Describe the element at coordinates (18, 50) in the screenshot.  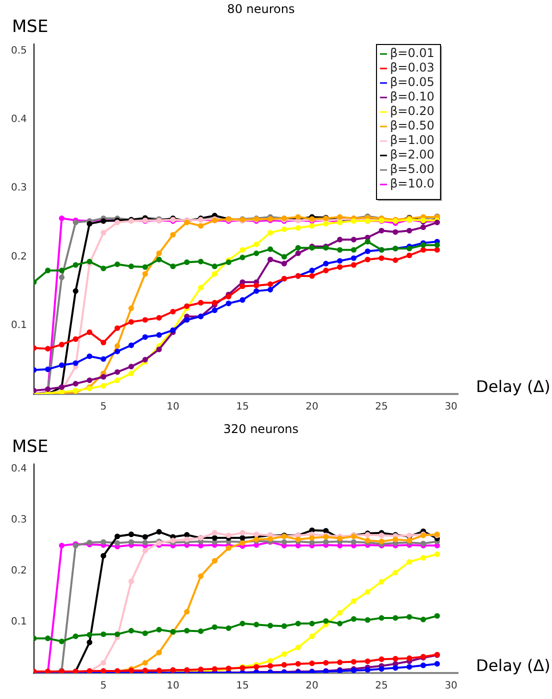
I see `y-tick-label: 0.5` at that location.